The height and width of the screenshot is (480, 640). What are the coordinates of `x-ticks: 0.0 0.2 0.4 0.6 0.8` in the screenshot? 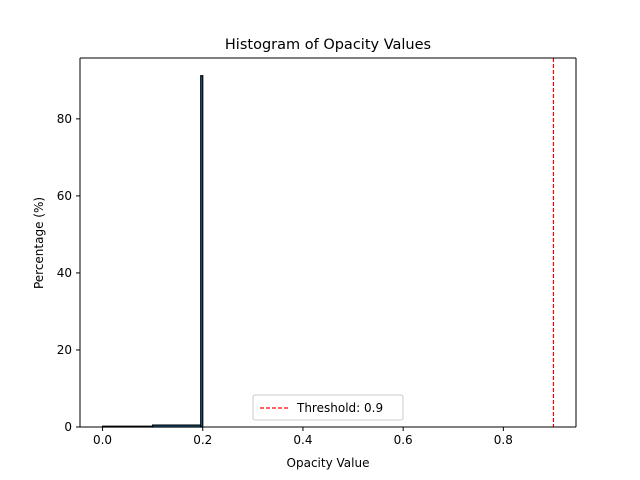 It's located at (303, 437).